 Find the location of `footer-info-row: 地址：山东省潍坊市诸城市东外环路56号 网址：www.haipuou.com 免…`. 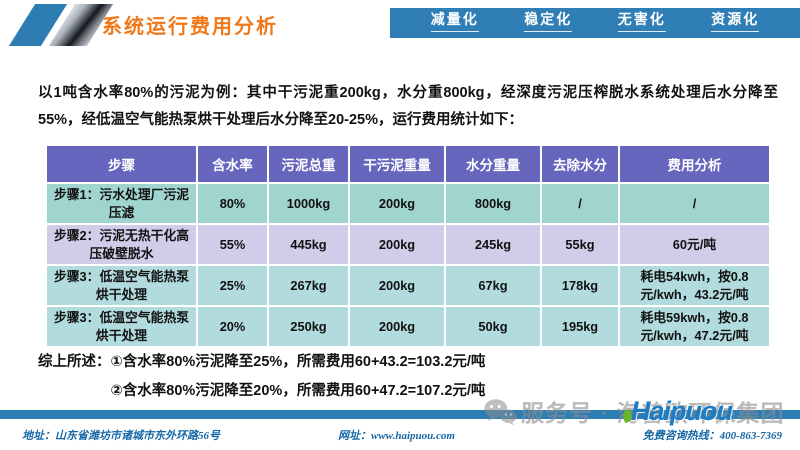

footer-info-row: 地址：山东省潍坊市诸城市东外环路56号 网址：www.haipuou.com 免… is located at coordinates (400, 436).